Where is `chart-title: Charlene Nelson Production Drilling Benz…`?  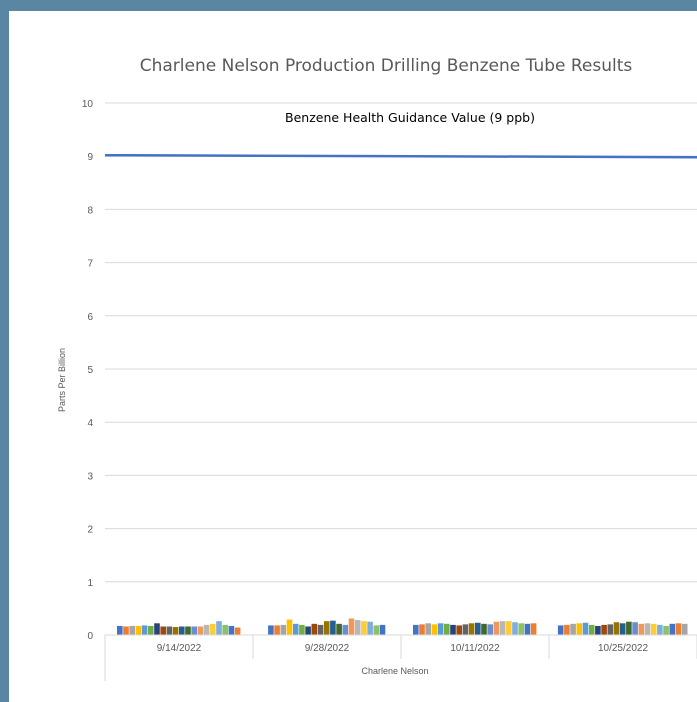
chart-title: Charlene Nelson Production Drilling Benz… is located at coordinates (386, 66).